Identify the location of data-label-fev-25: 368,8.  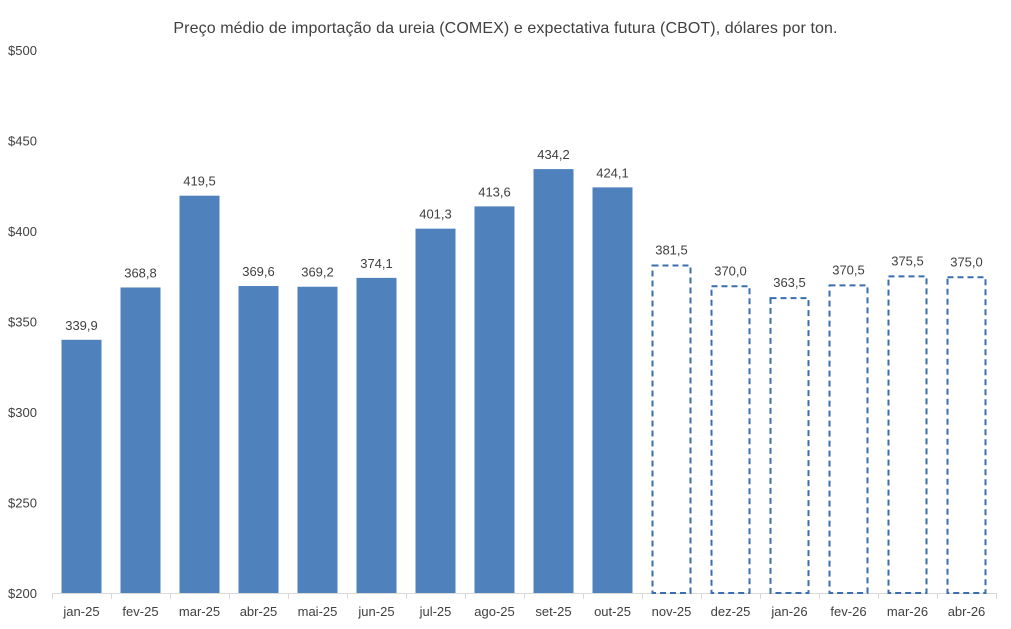
(140, 272).